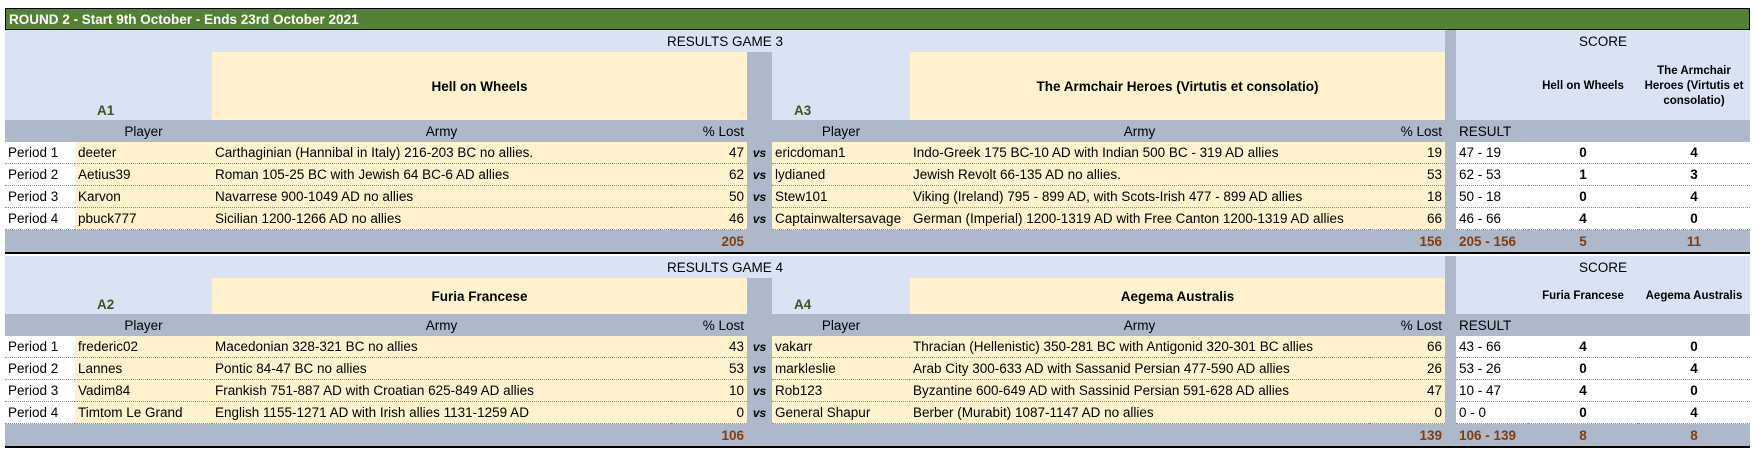 This screenshot has height=451, width=1759. I want to click on player: Lannes, so click(143, 369).